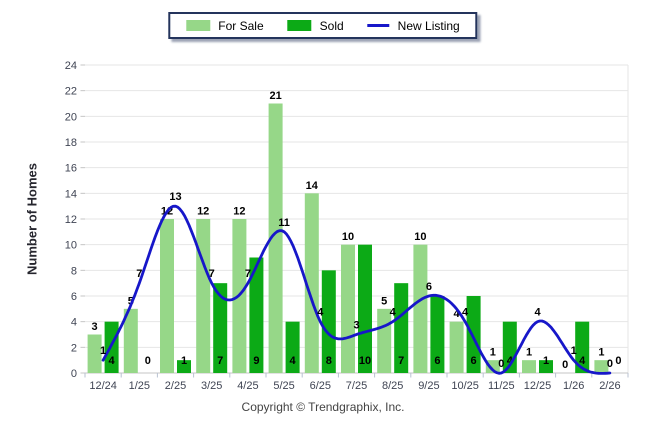 The image size is (646, 434). I want to click on value-label-for-sale: 5, so click(384, 301).